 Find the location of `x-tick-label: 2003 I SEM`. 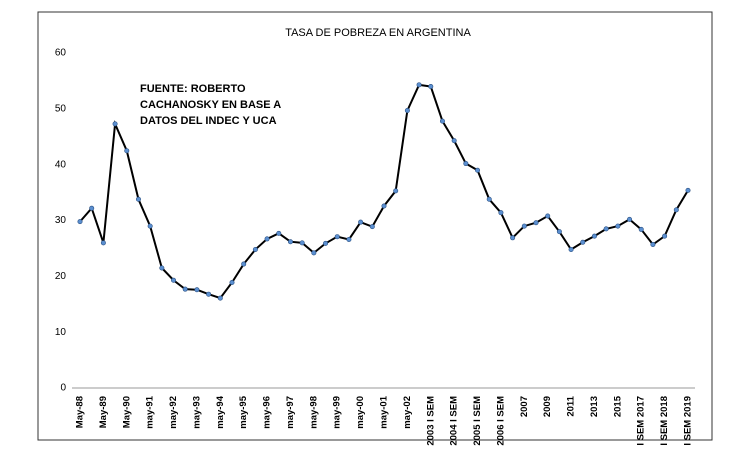

x-tick-label: 2003 I SEM is located at coordinates (430, 421).